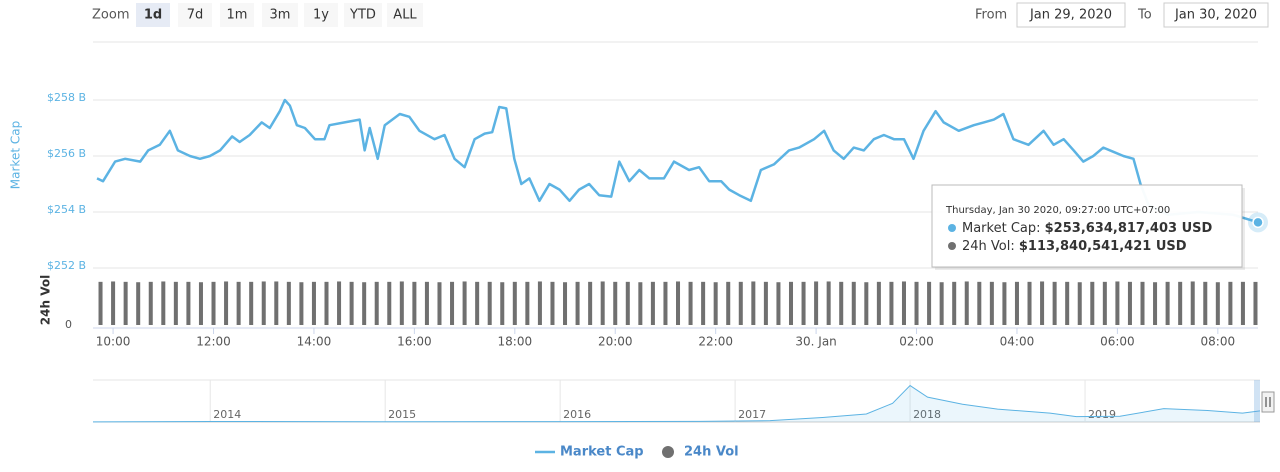  What do you see at coordinates (16, 155) in the screenshot?
I see `y-axis-title: Market Cap` at bounding box center [16, 155].